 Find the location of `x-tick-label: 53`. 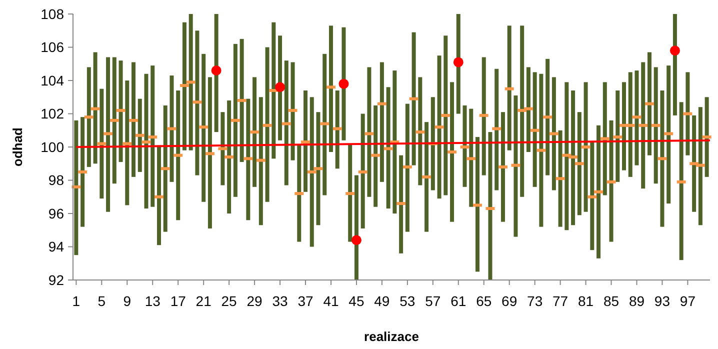

x-tick-label: 53 is located at coordinates (408, 301).